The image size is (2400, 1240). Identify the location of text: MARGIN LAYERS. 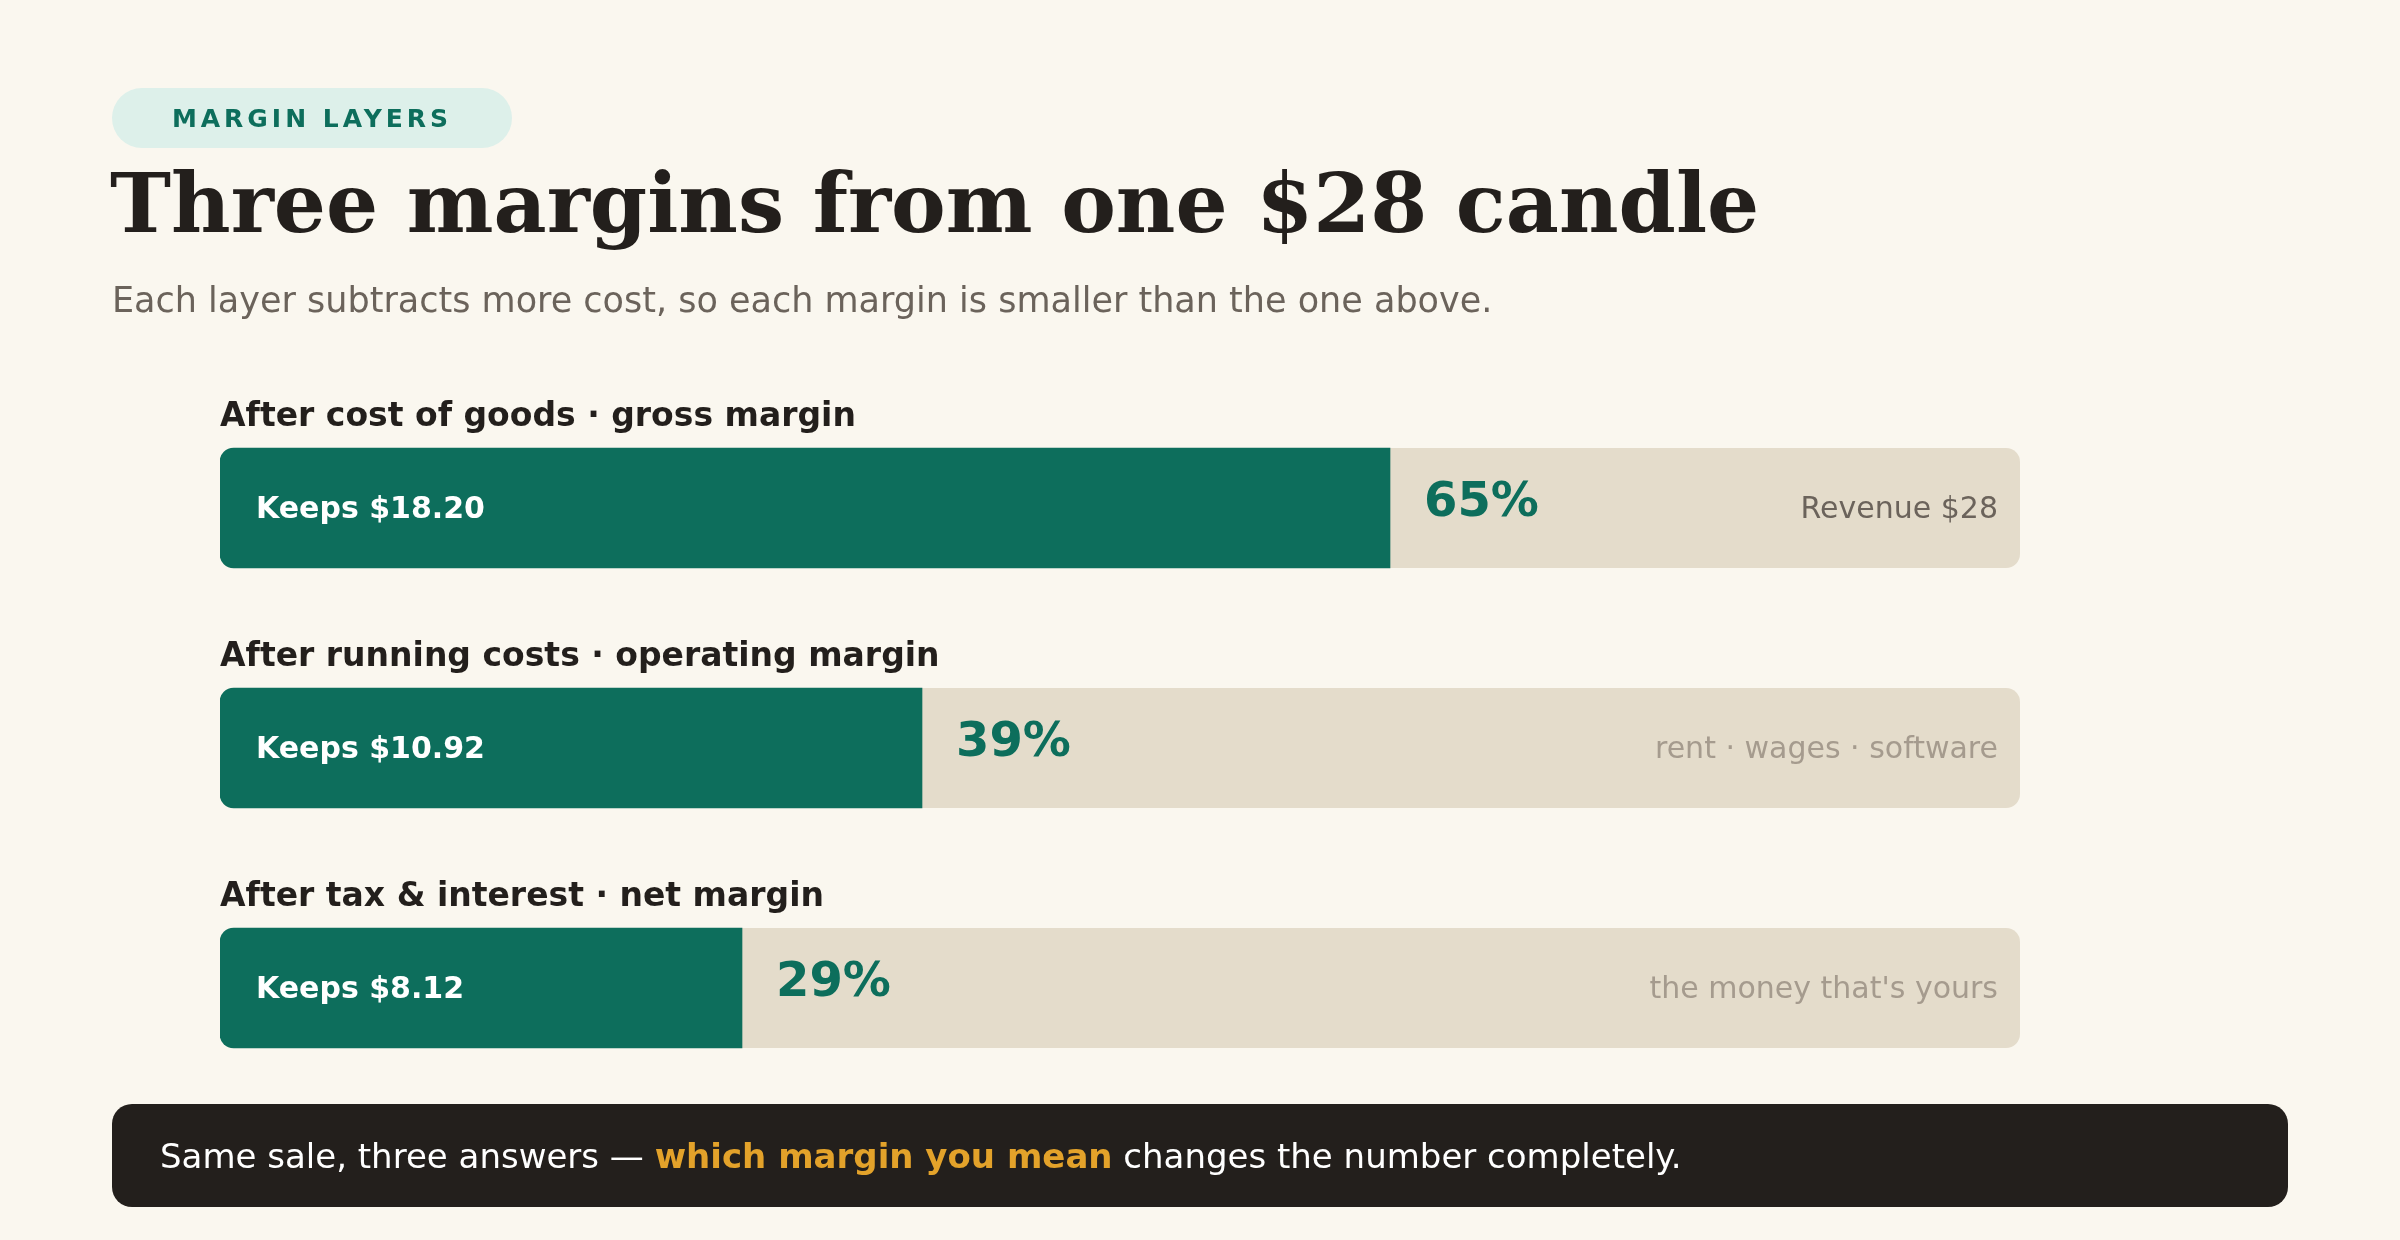
(312, 118).